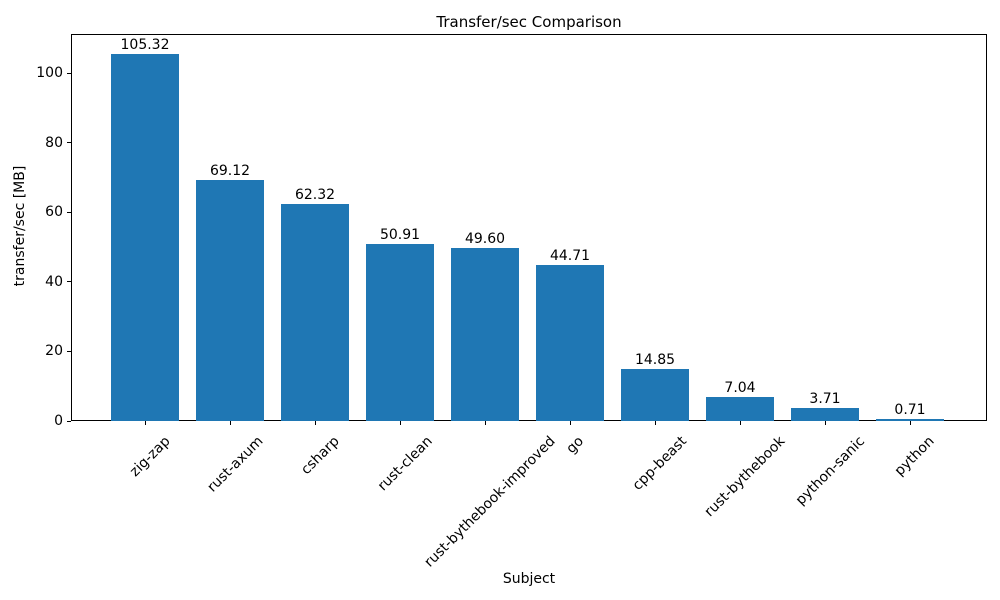 The width and height of the screenshot is (1000, 600). I want to click on bar-value-label: 49.60, so click(485, 239).